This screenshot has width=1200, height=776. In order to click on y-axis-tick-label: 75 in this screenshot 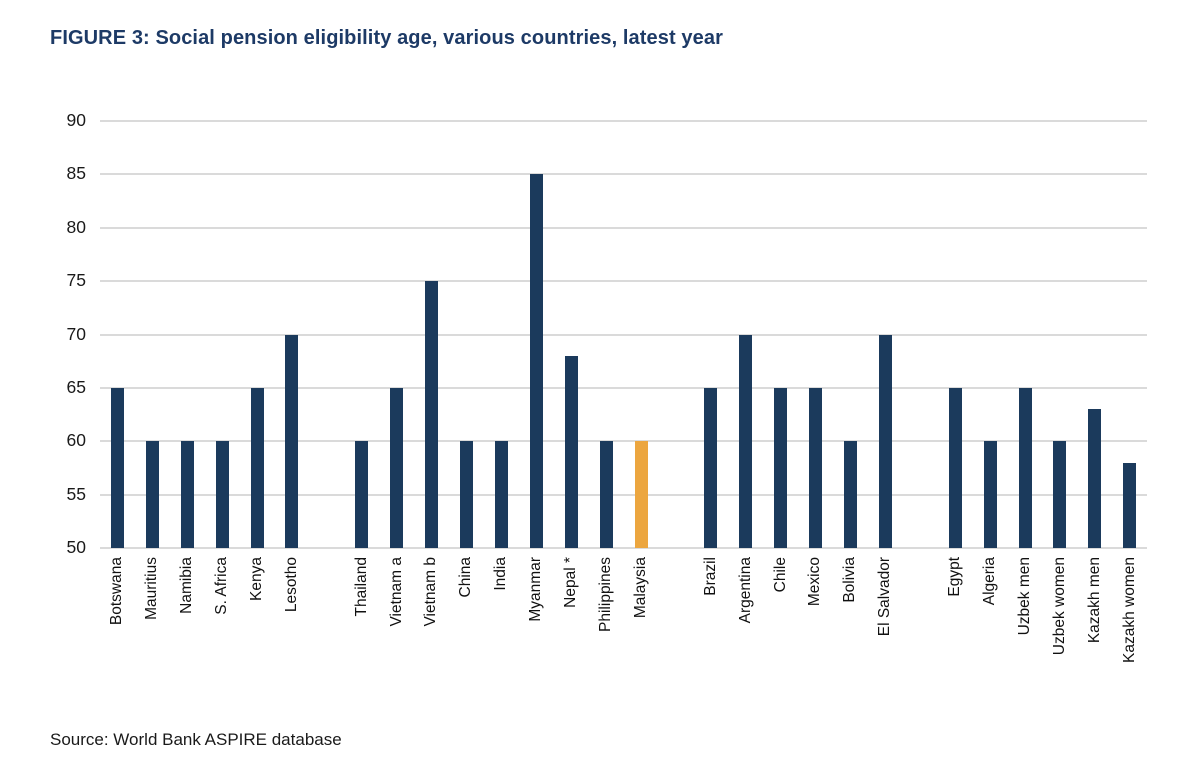, I will do `click(76, 280)`.